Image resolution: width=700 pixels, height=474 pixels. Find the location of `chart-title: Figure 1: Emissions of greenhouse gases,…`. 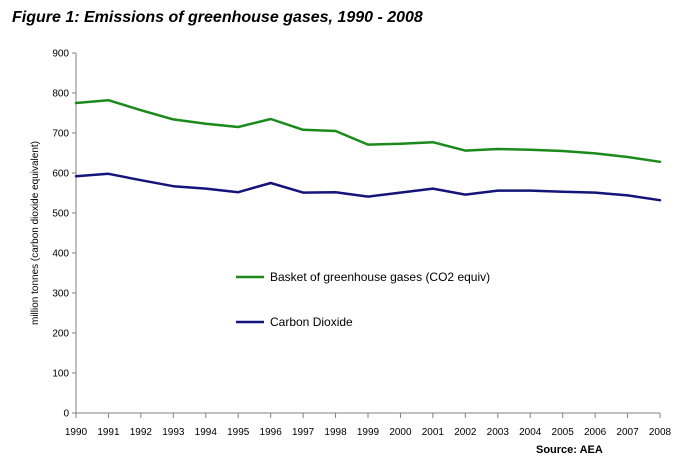

chart-title: Figure 1: Emissions of greenhouse gases,… is located at coordinates (217, 17).